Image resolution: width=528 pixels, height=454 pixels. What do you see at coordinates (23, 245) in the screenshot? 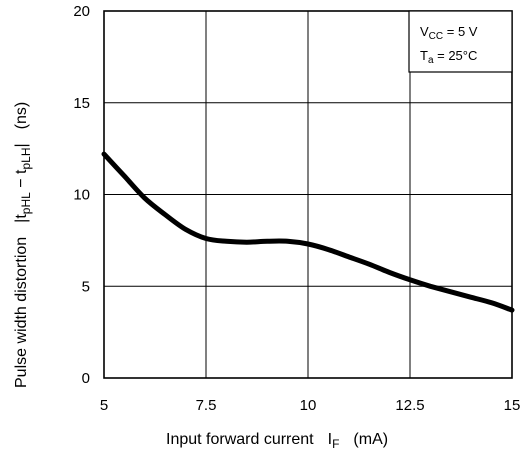
I see `y-axis-title: Pulse width distortion|tpHL − tpLH|(ns)` at bounding box center [23, 245].